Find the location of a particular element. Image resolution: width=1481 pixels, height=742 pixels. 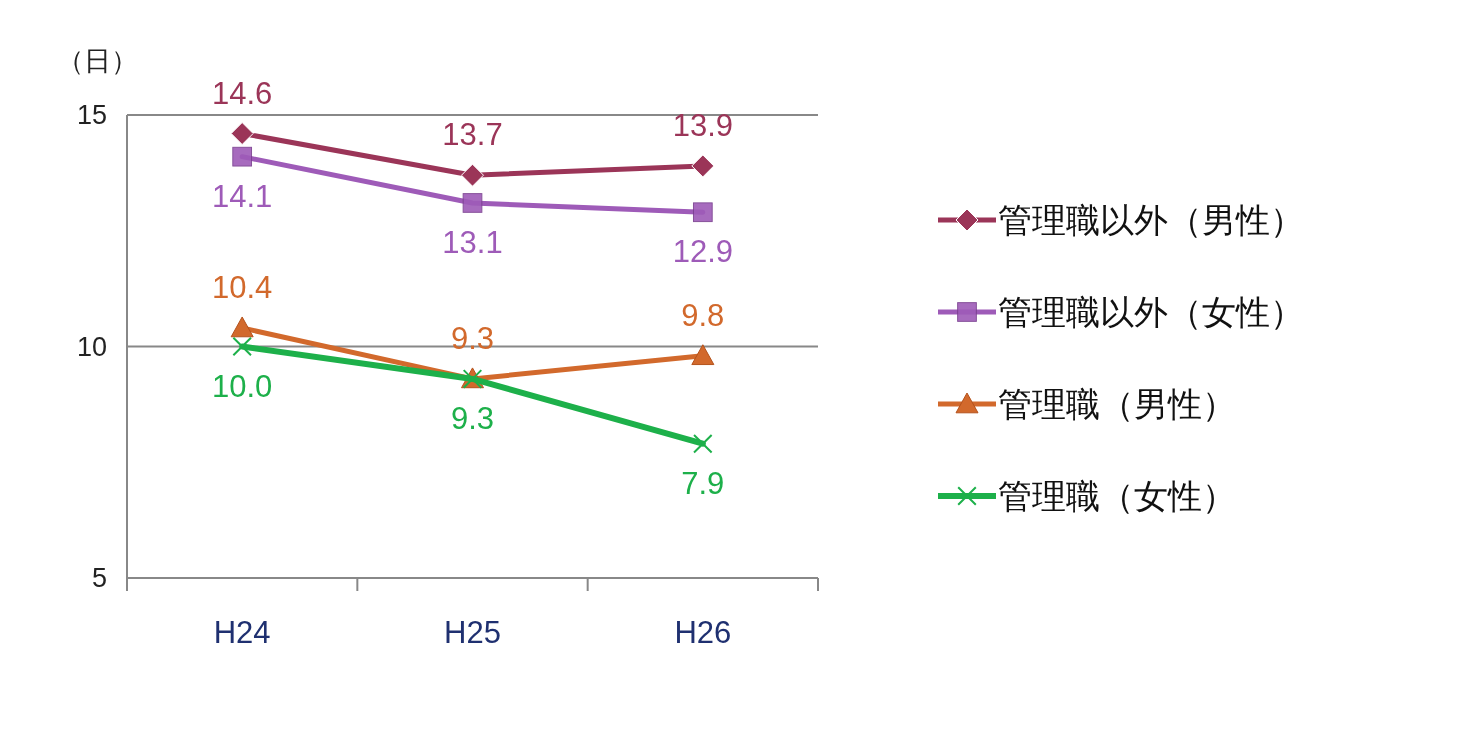

data-label: 7.9 is located at coordinates (703, 483).